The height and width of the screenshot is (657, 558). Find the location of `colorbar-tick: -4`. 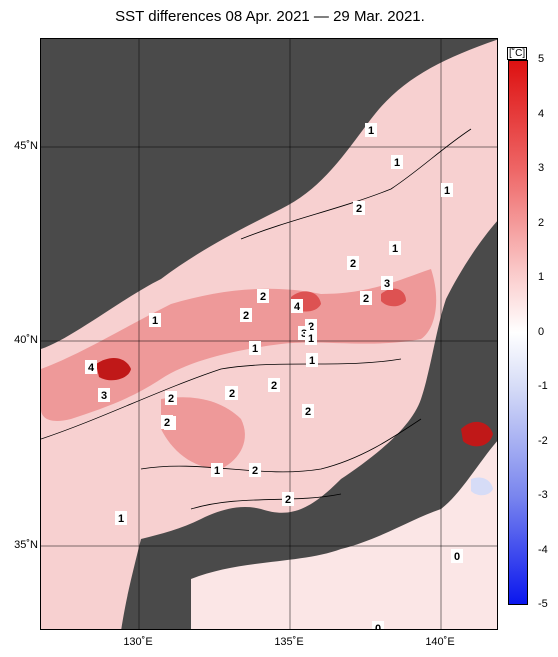

colorbar-tick: -4 is located at coordinates (543, 549).